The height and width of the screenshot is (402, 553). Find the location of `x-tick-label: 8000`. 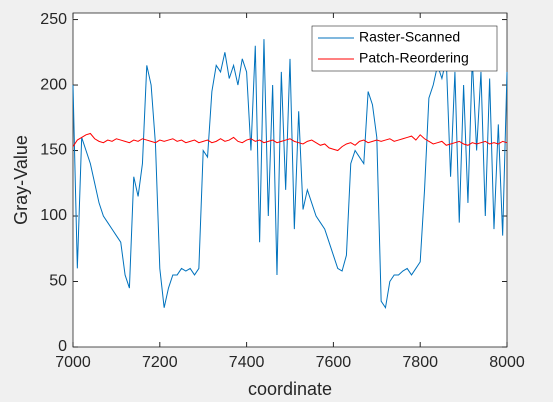

x-tick-label: 8000 is located at coordinates (507, 362).